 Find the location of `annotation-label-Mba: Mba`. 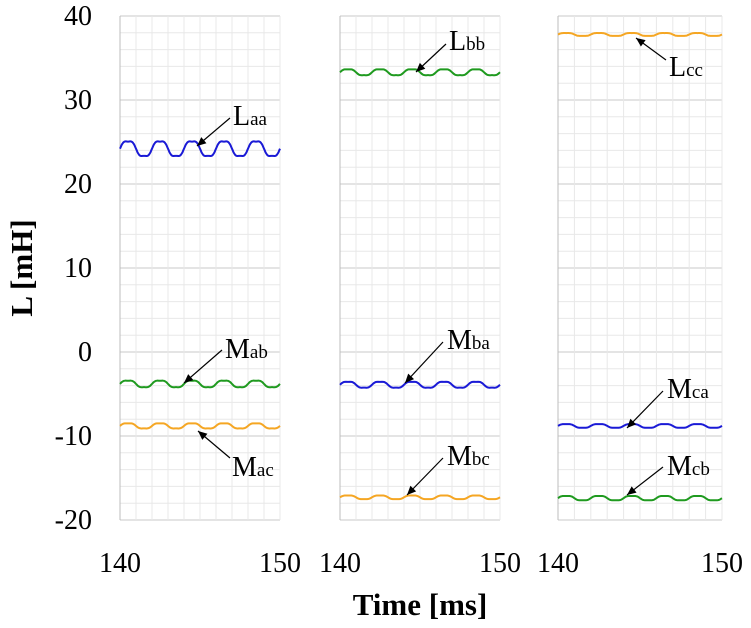

annotation-label-Mba: Mba is located at coordinates (468, 340).